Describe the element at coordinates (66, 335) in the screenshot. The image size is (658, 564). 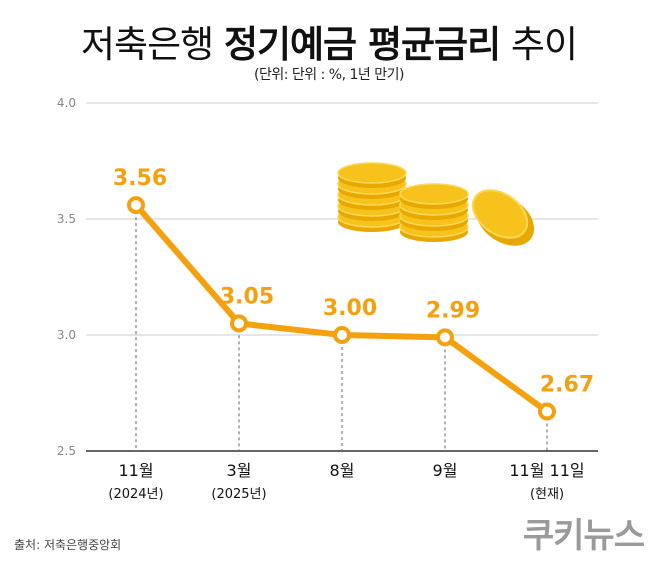
I see `y-tick-label: 3.0` at that location.